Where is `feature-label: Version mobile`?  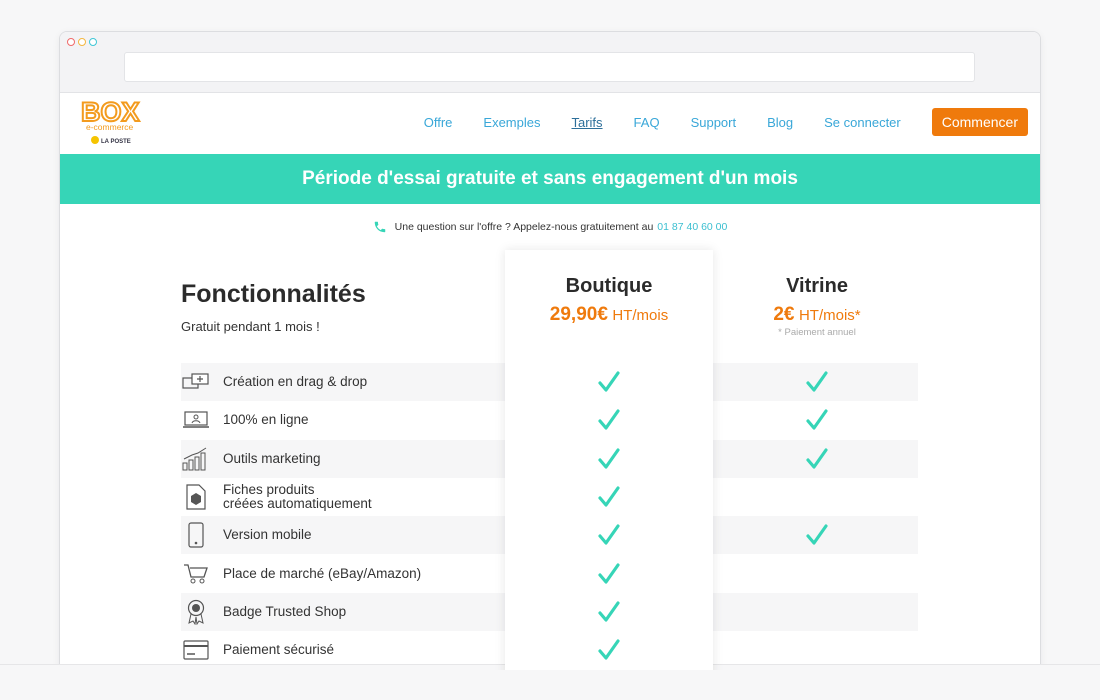
feature-label: Version mobile is located at coordinates (267, 535).